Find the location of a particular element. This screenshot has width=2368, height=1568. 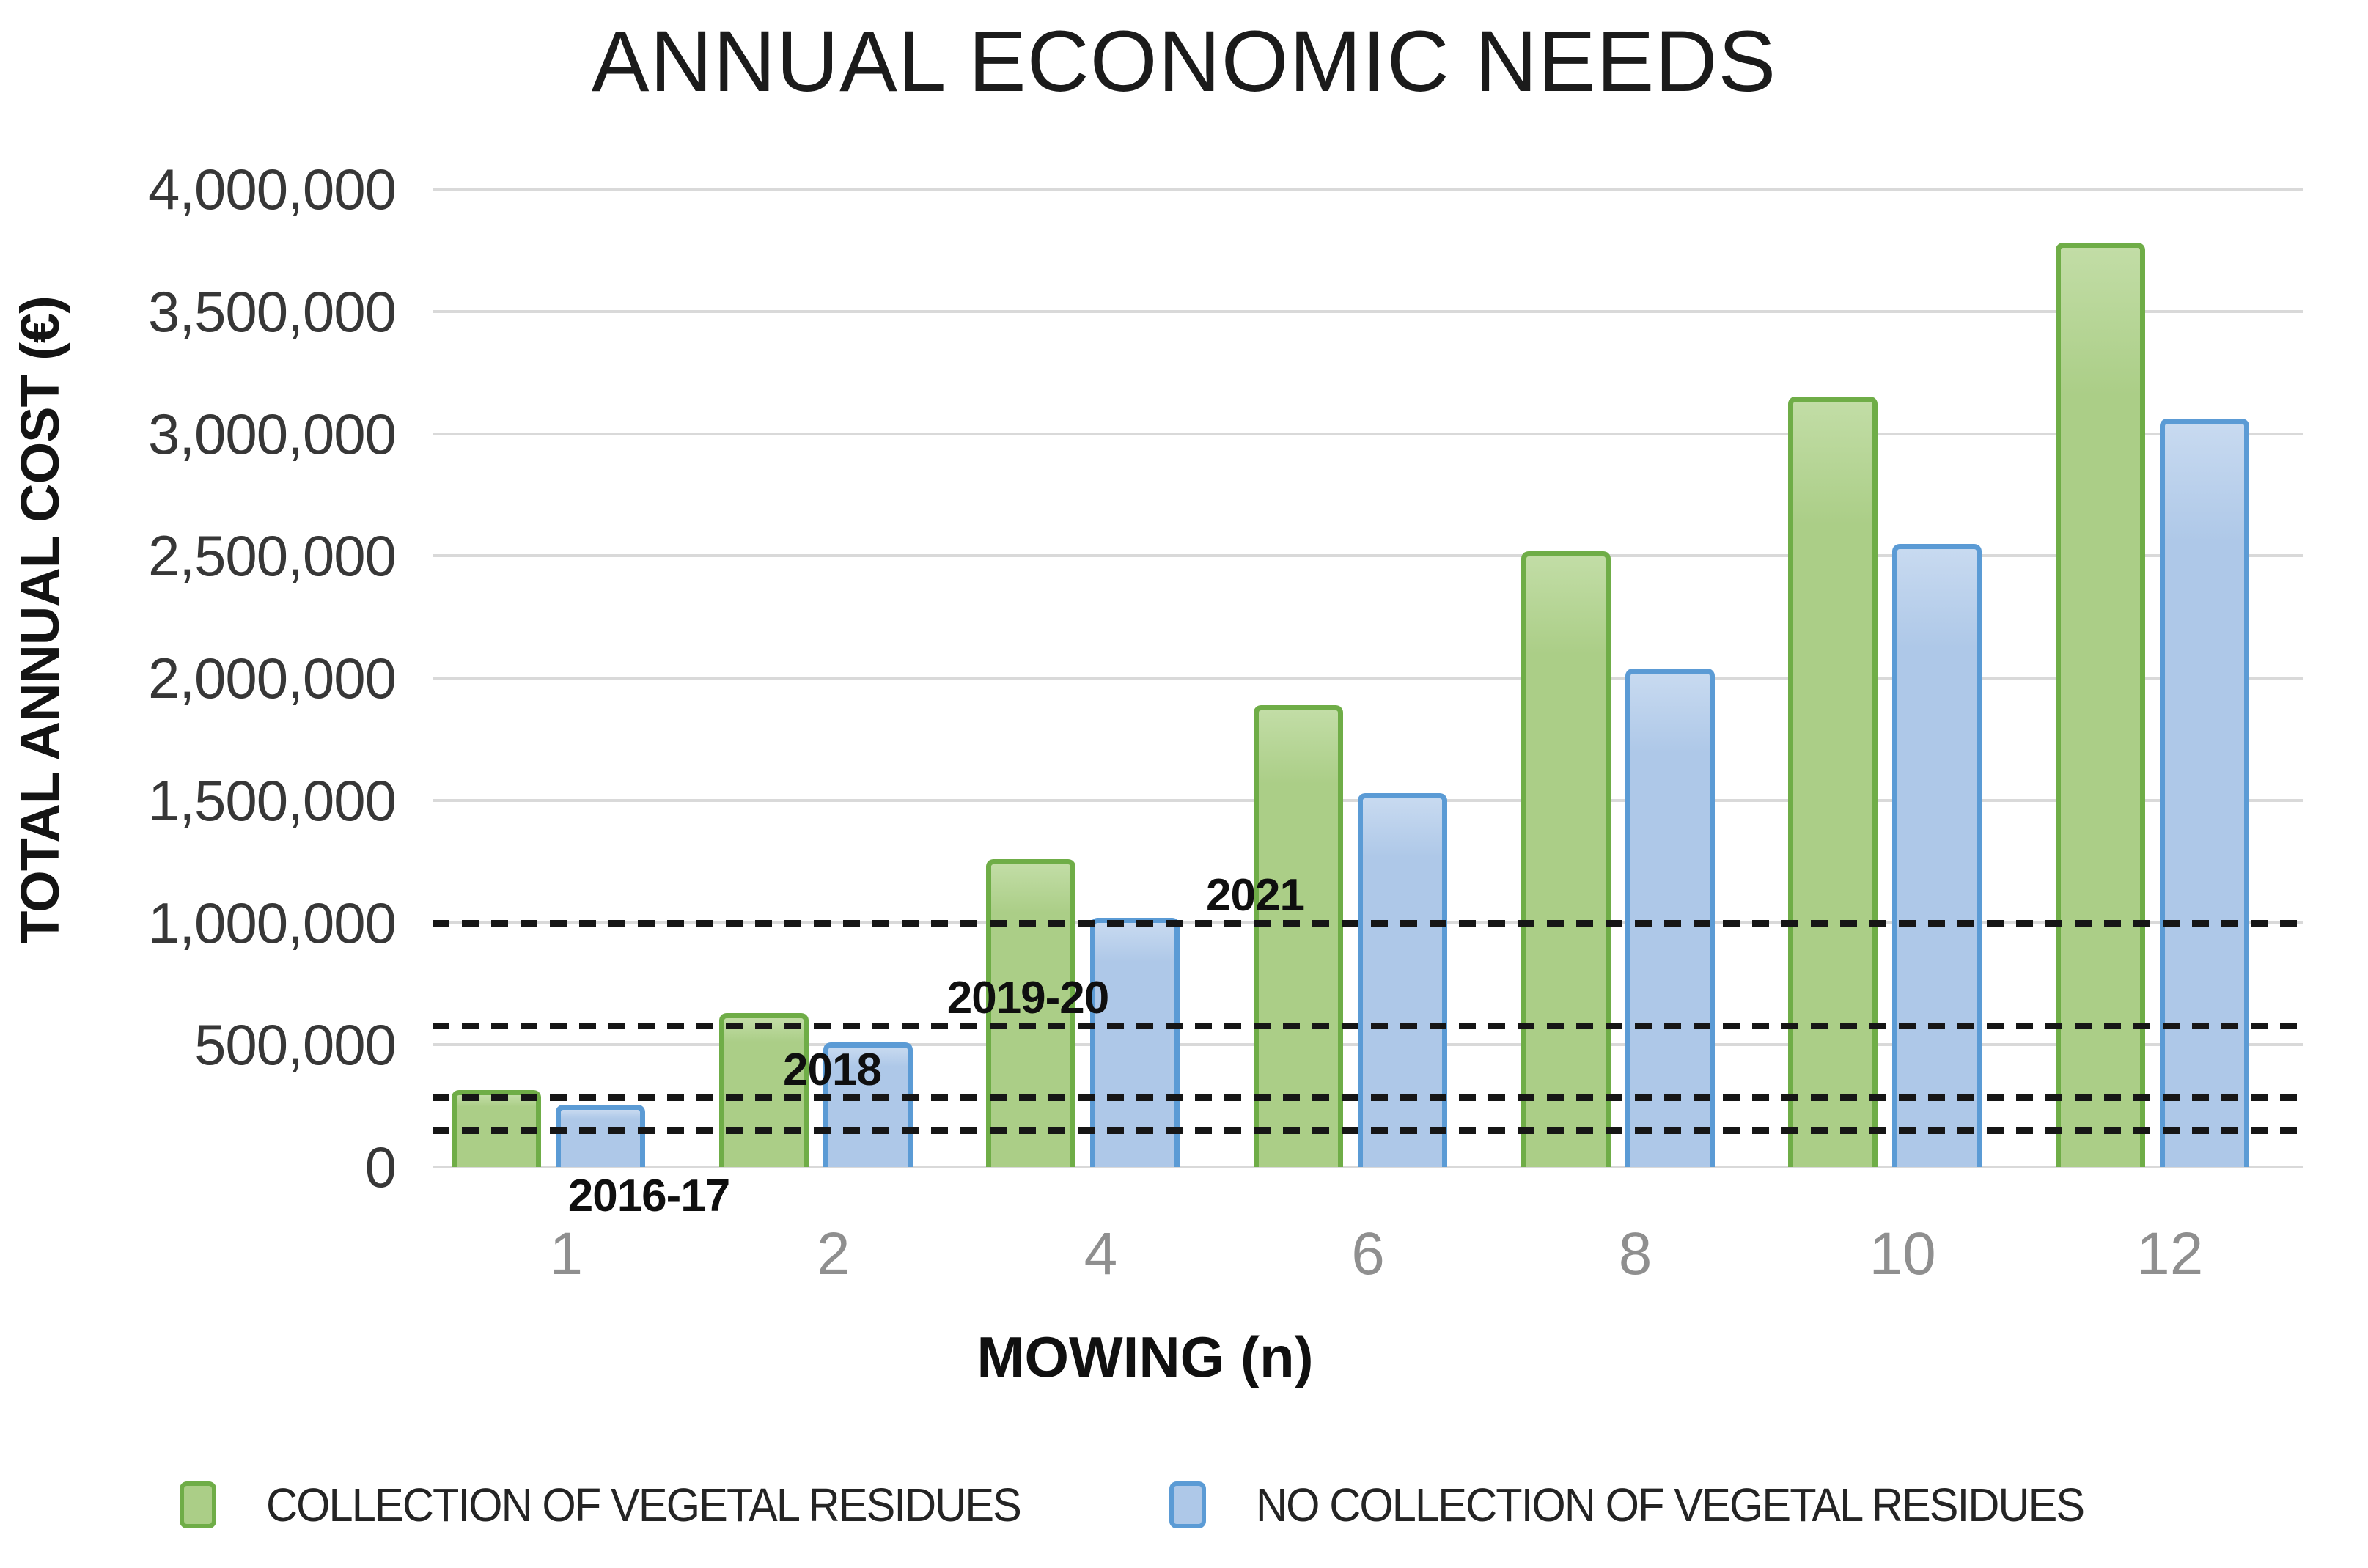

legend-swatch-blue is located at coordinates (1187, 1504).